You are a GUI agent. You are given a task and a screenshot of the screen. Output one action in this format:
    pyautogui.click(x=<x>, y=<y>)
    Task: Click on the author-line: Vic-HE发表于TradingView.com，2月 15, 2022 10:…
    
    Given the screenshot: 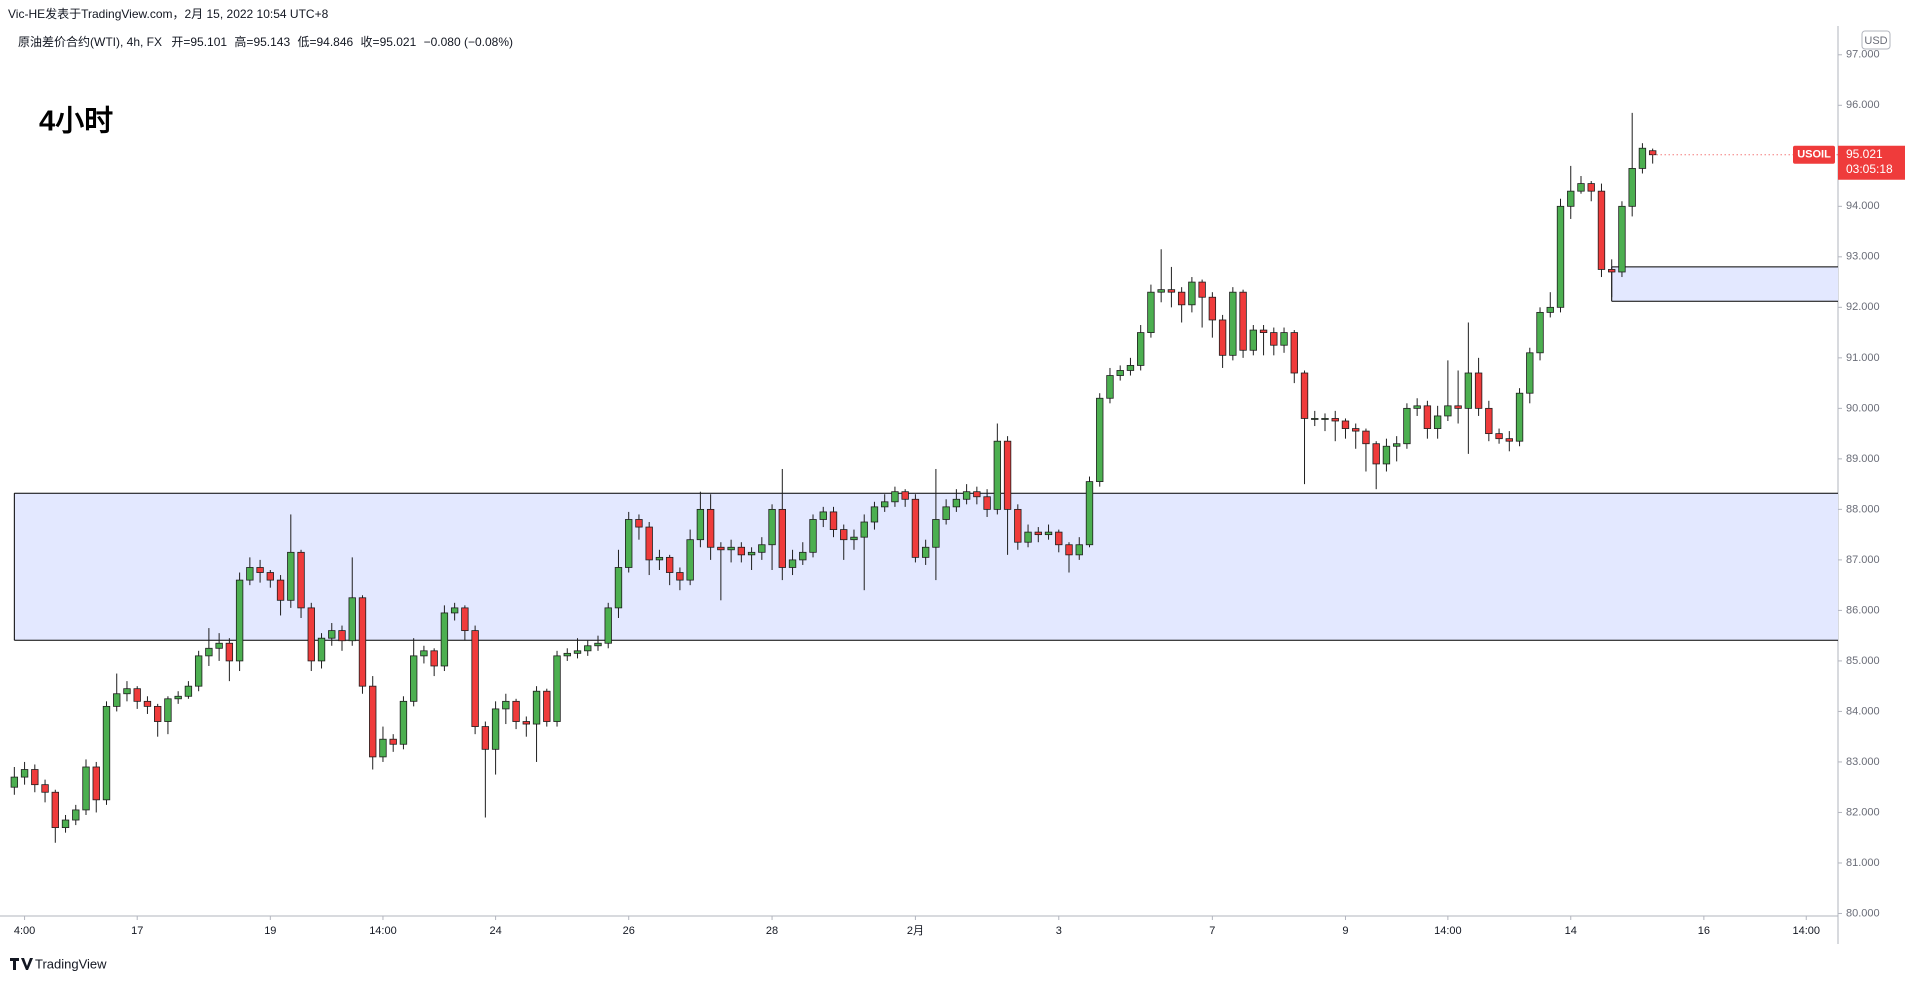 What is the action you would take?
    pyautogui.click(x=168, y=13)
    